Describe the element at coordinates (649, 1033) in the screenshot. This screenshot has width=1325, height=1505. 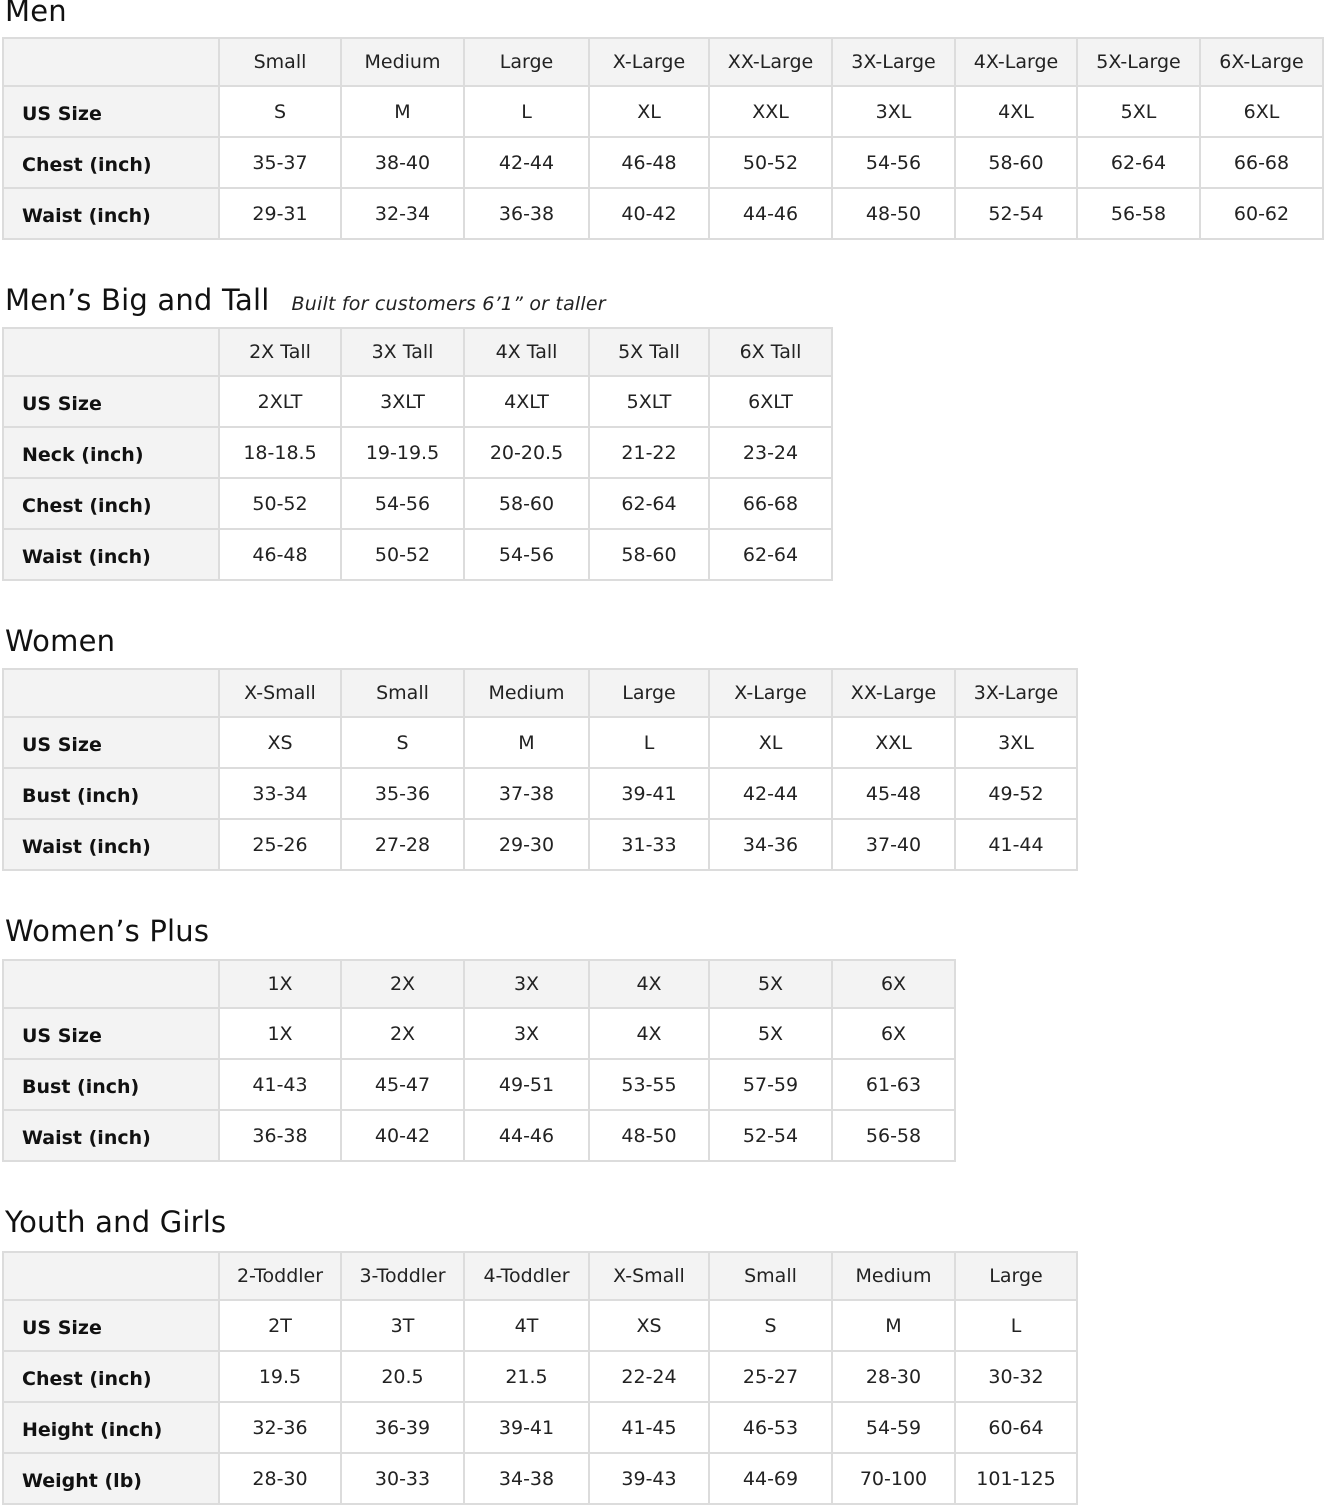
I see `table-cell: 4X` at that location.